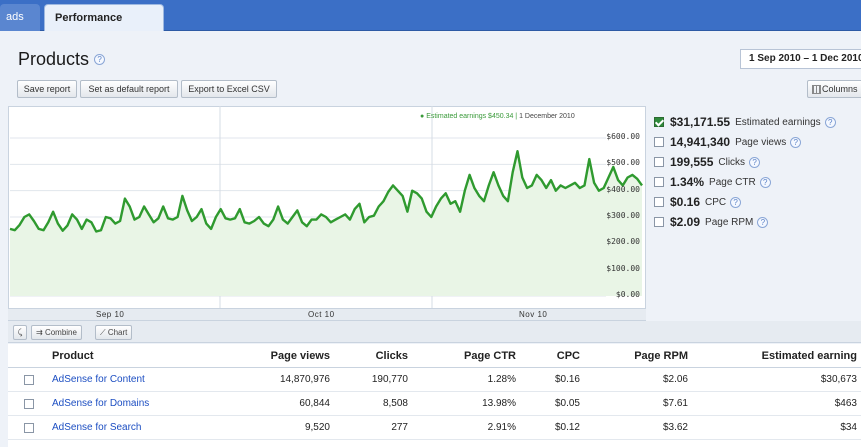 Image resolution: width=861 pixels, height=447 pixels. I want to click on metric-name: Clicks, so click(732, 162).